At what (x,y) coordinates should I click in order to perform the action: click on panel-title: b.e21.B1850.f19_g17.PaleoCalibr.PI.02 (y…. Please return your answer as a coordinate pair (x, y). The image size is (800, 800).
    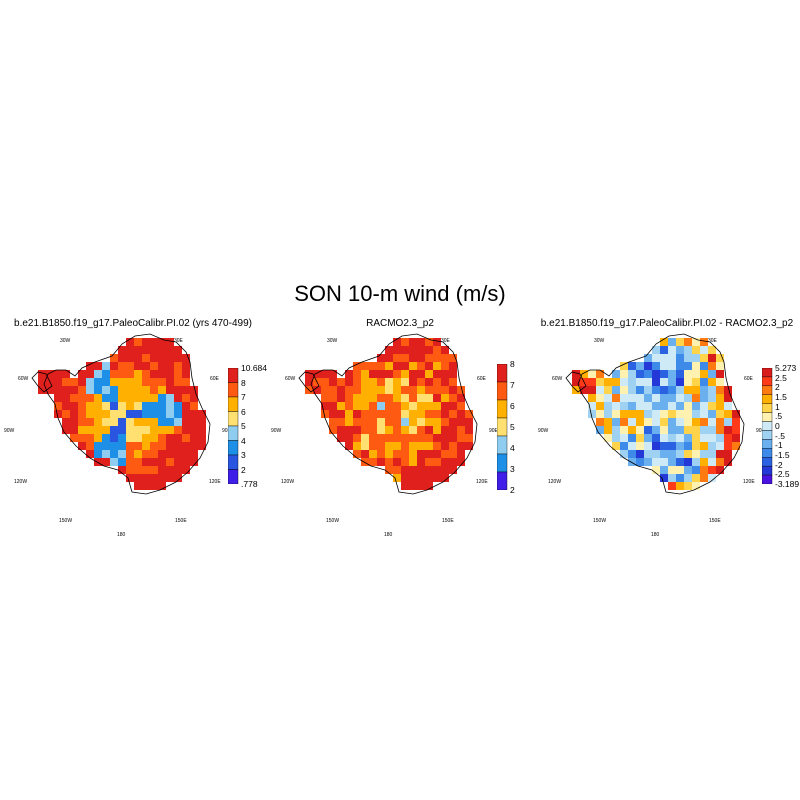
    Looking at the image, I should click on (133, 323).